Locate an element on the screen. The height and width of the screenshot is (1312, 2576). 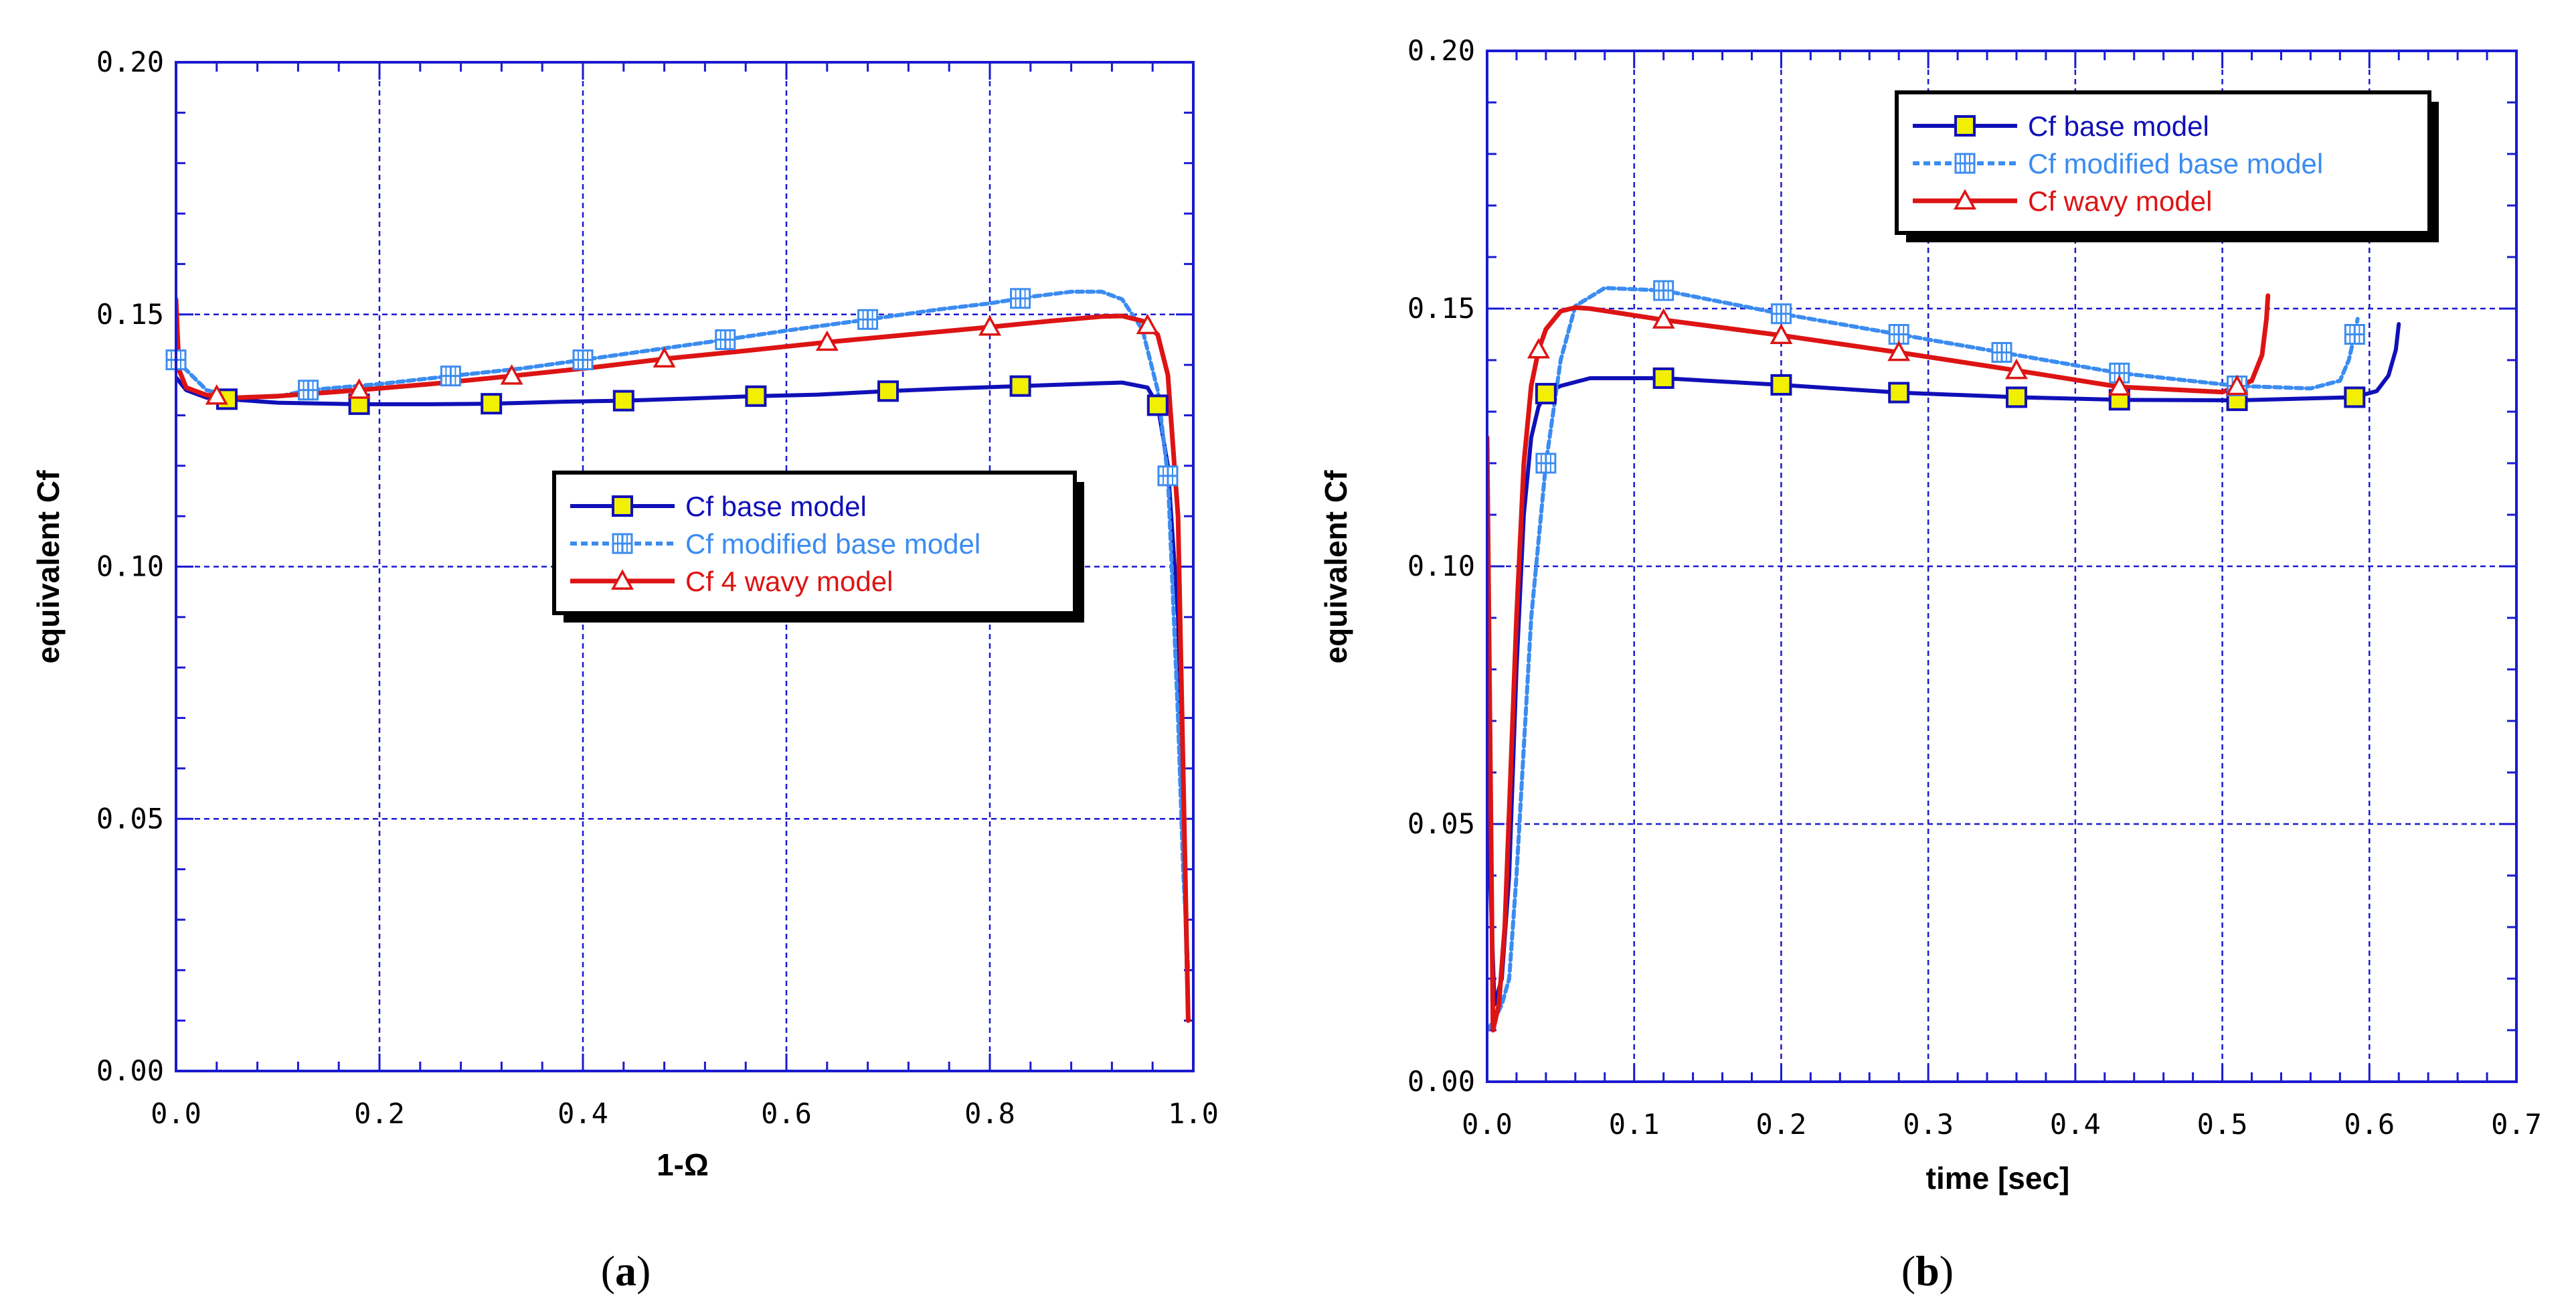
chart-a-y-tick-labels: 0.00 0.05 0.10 0.15 0.20 is located at coordinates (130, 566).